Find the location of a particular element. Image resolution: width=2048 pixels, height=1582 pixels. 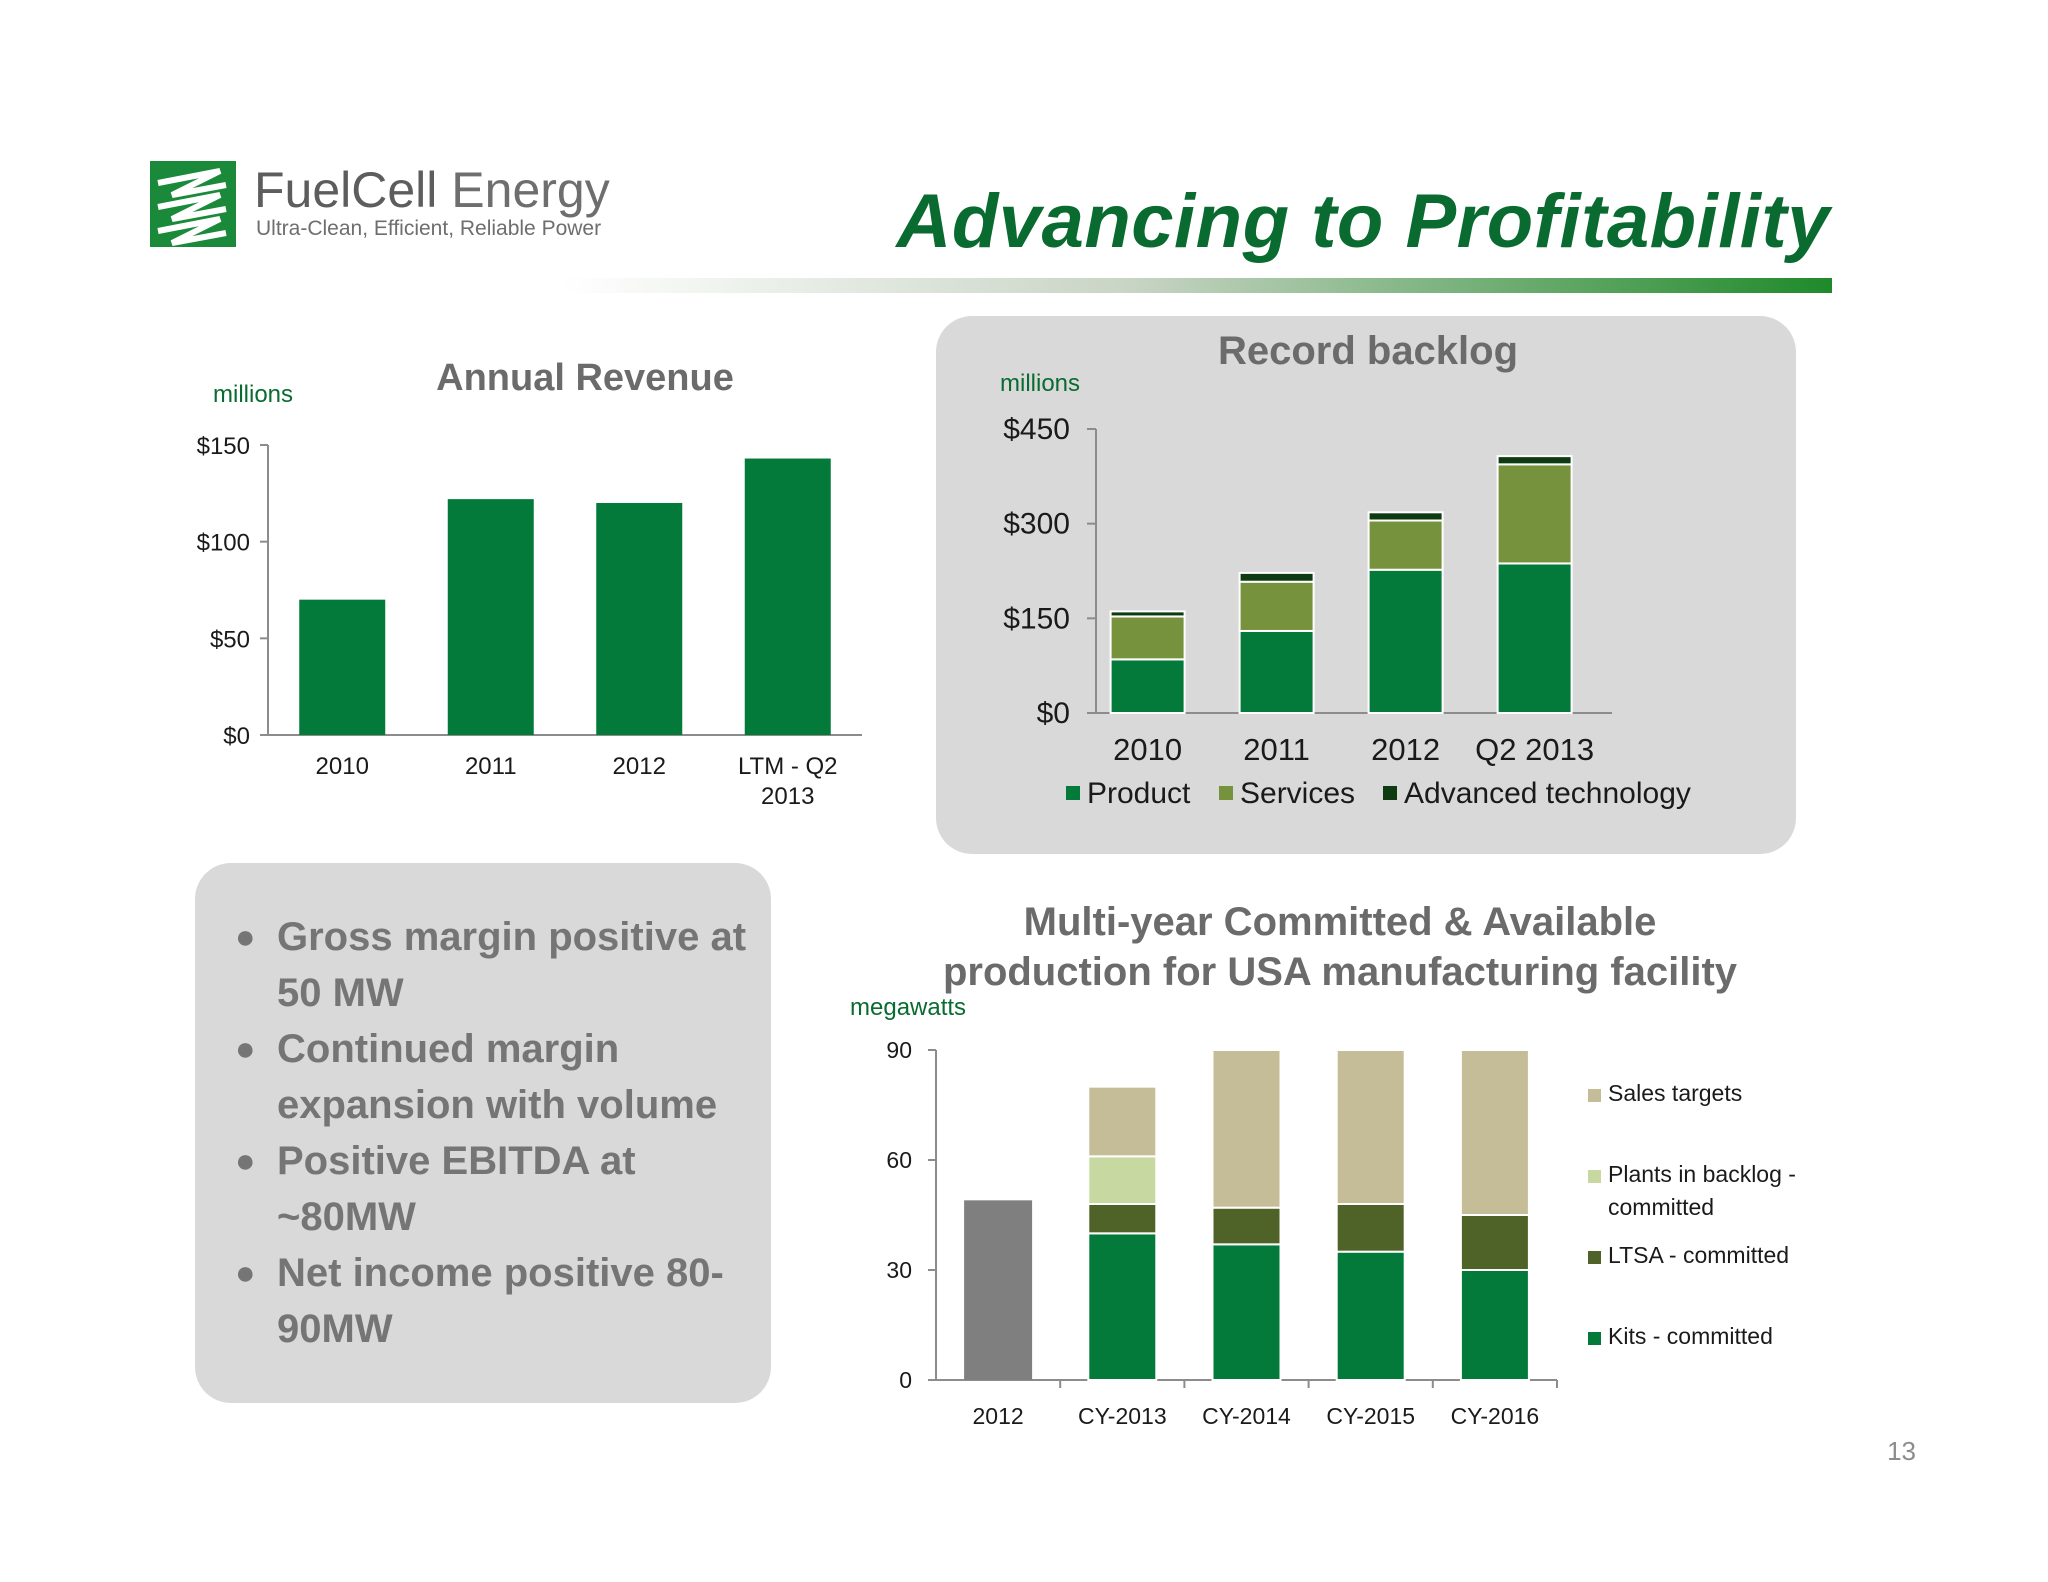

x-tick-label: CY-2015 is located at coordinates (1370, 1416).